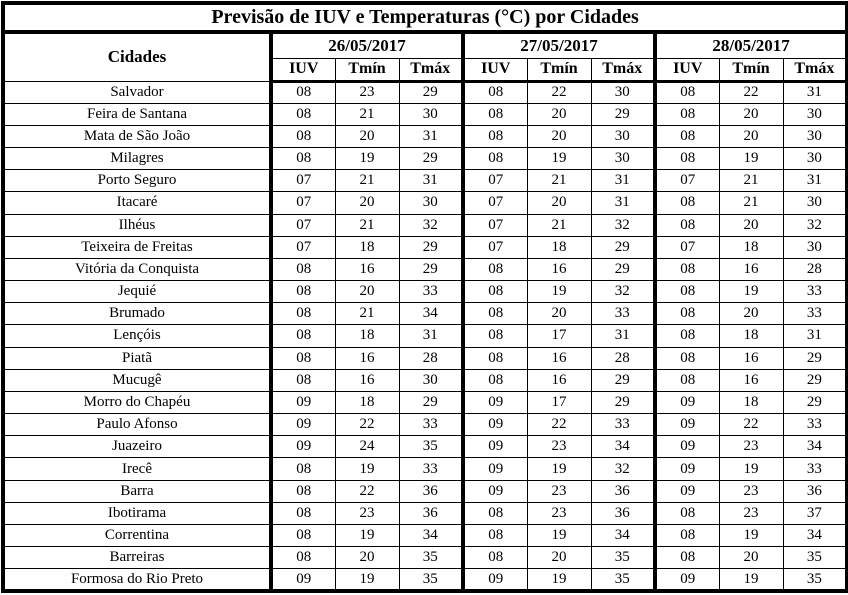 The image size is (848, 595). I want to click on date-header-1: 26/05/2017, so click(366, 45).